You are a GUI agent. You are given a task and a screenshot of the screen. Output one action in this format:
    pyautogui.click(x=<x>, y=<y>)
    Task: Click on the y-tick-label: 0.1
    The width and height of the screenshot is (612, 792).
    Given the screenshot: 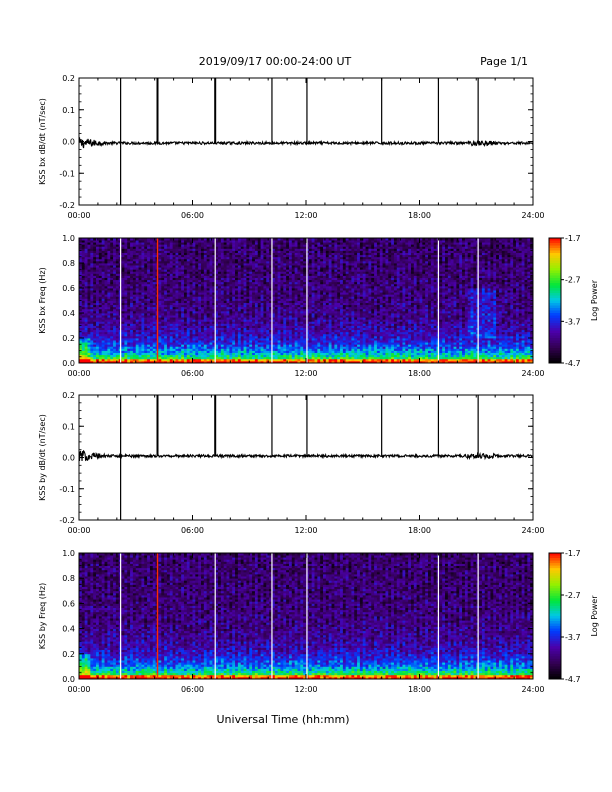 What is the action you would take?
    pyautogui.click(x=68, y=110)
    